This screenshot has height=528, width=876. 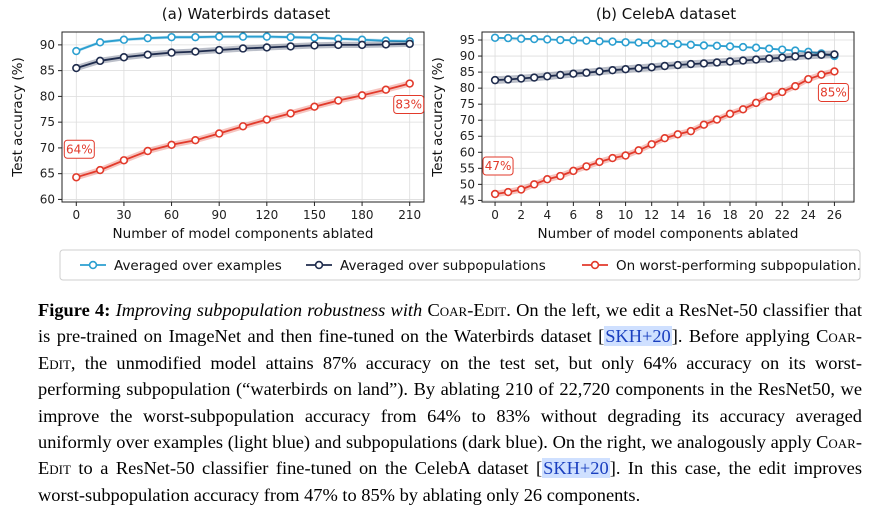 I want to click on x-tick-label: 0, so click(x=76, y=215).